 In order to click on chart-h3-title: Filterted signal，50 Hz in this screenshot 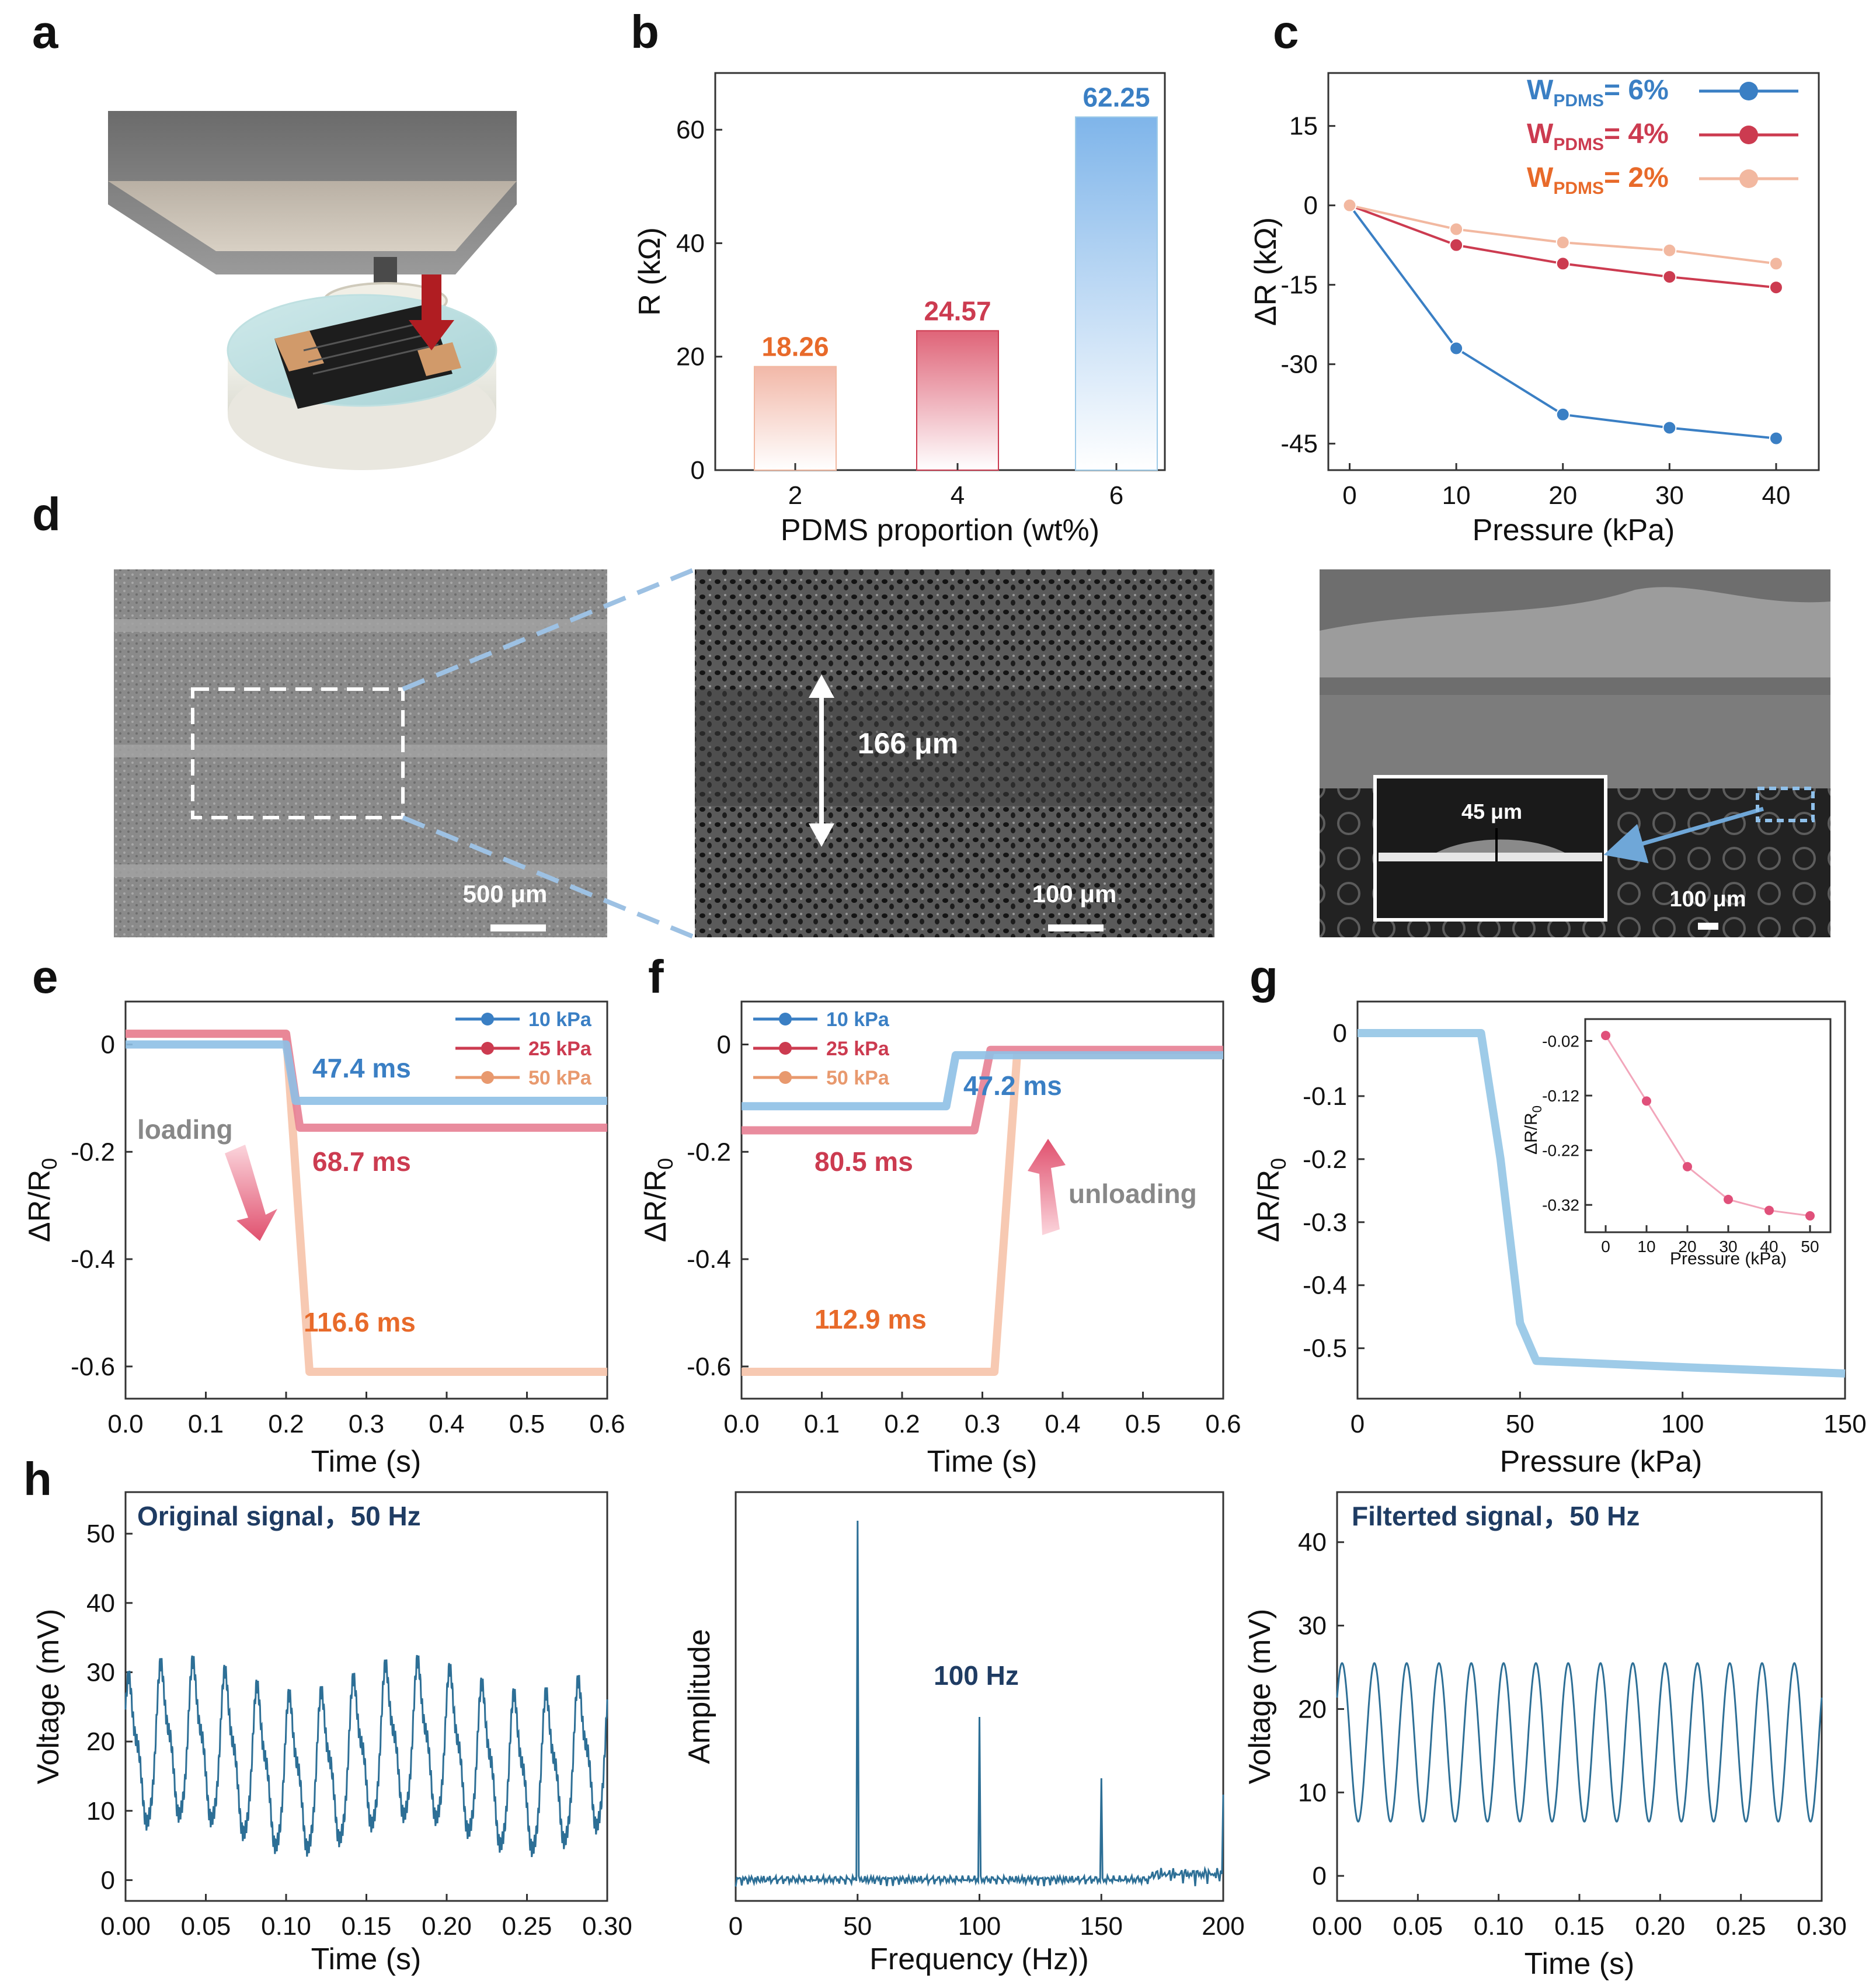, I will do `click(1496, 1516)`.